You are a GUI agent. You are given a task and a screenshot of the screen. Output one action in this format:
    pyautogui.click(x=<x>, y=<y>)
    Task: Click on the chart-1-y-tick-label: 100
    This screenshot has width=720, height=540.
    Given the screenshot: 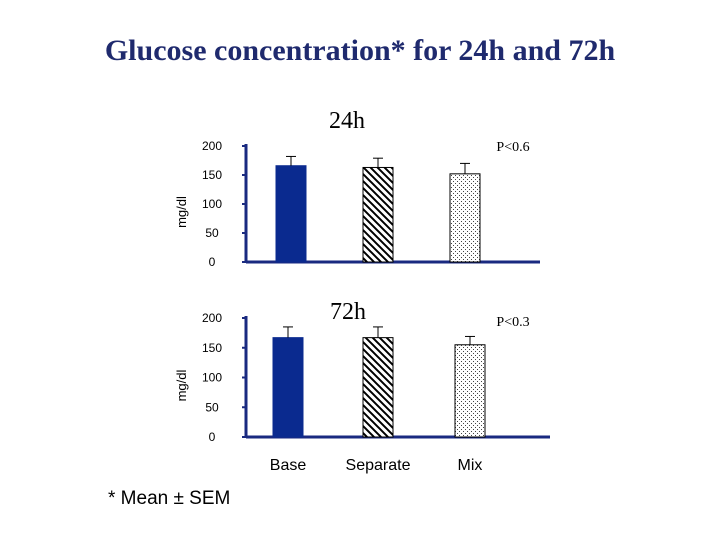 What is the action you would take?
    pyautogui.click(x=212, y=204)
    